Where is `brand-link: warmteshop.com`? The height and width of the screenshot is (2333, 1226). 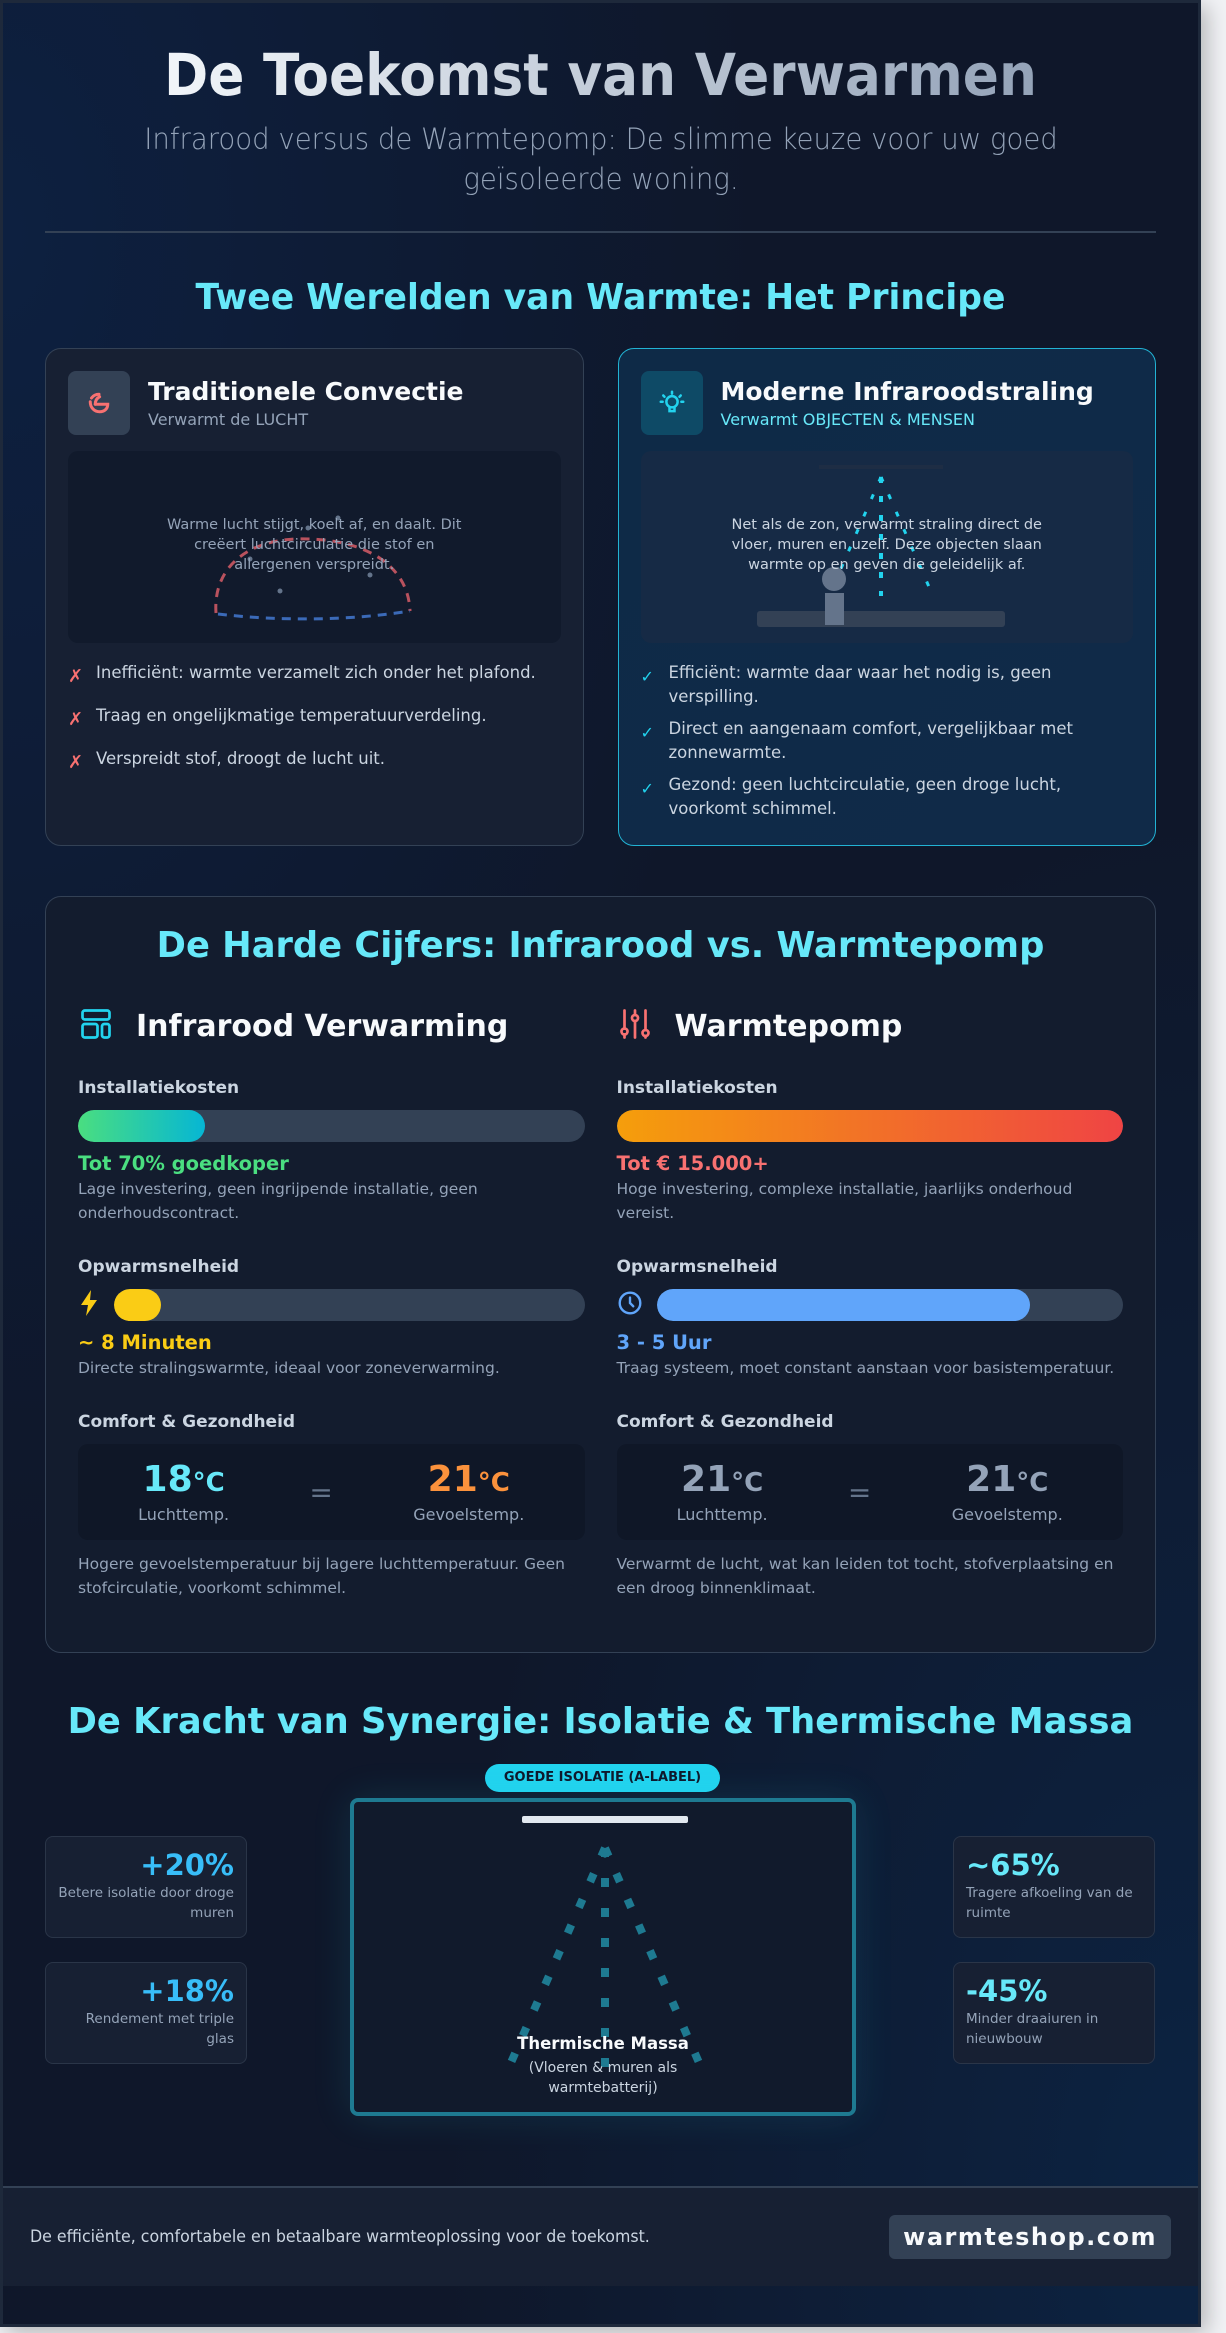 brand-link: warmteshop.com is located at coordinates (1030, 2237).